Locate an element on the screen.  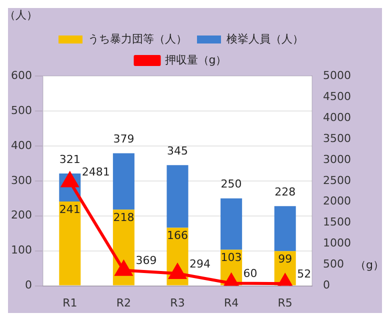
y-tick-label: 500 is located at coordinates (21, 110).